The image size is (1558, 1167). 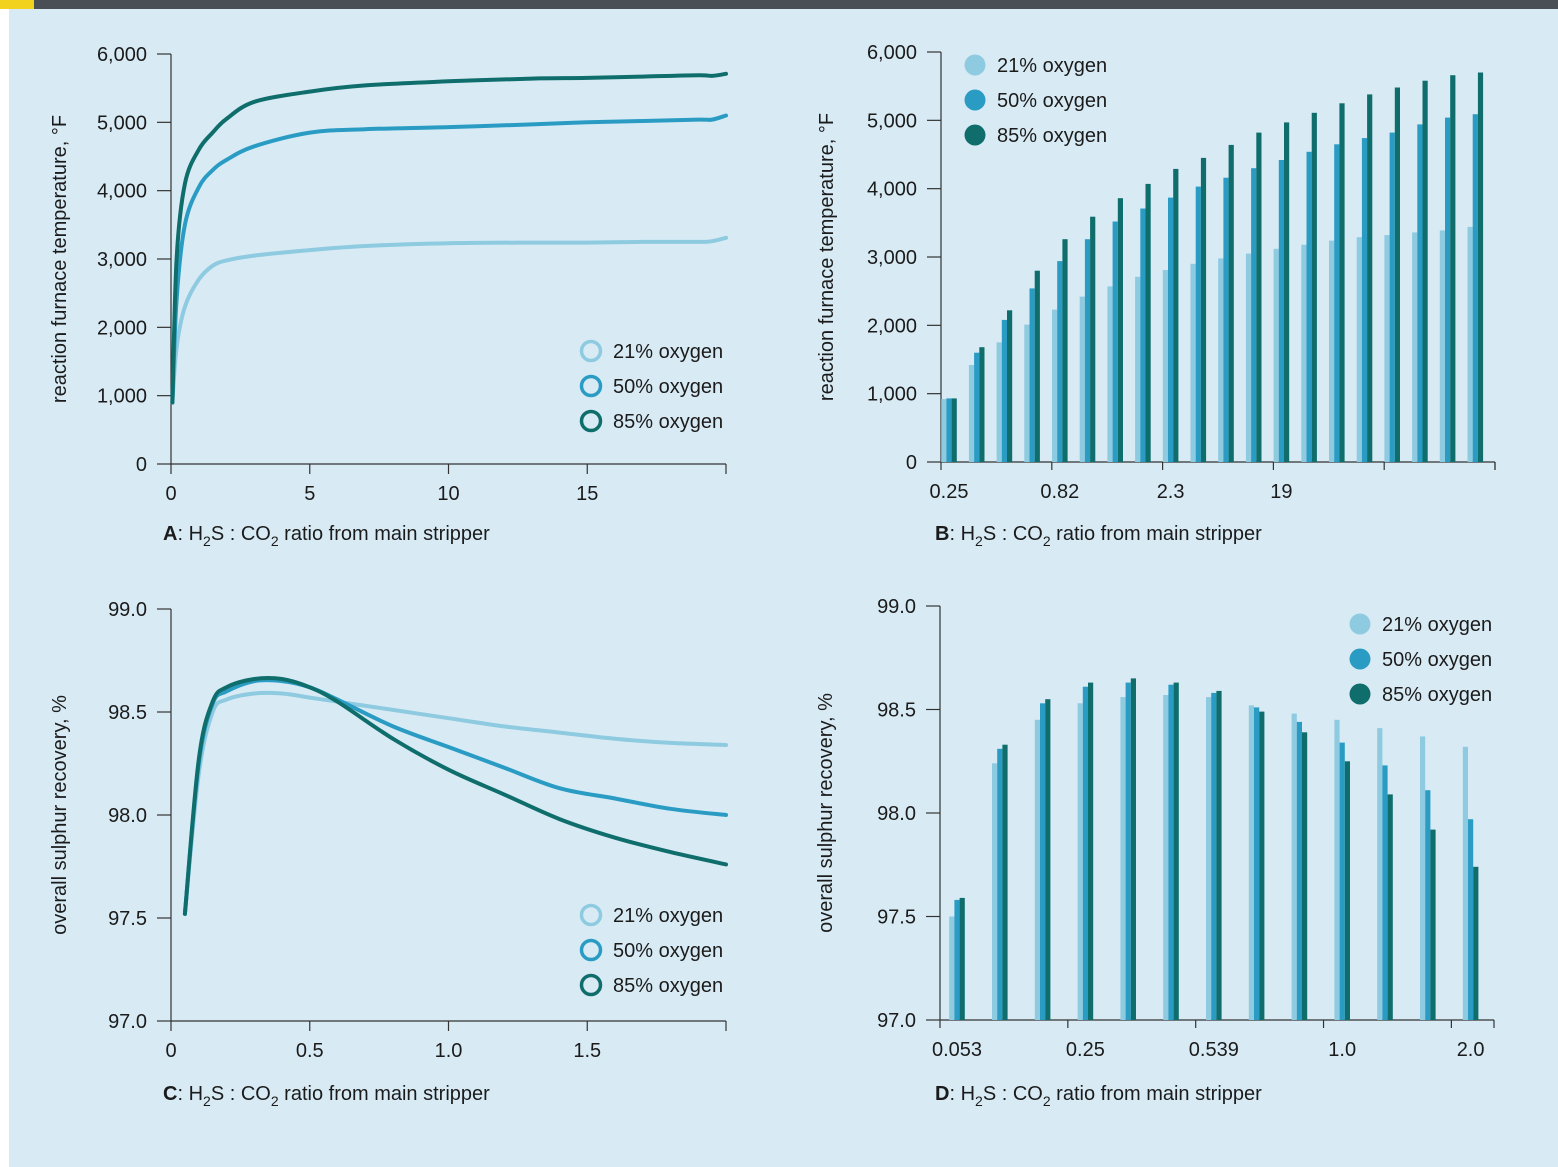 I want to click on x-tick-label: 10, so click(x=448, y=494).